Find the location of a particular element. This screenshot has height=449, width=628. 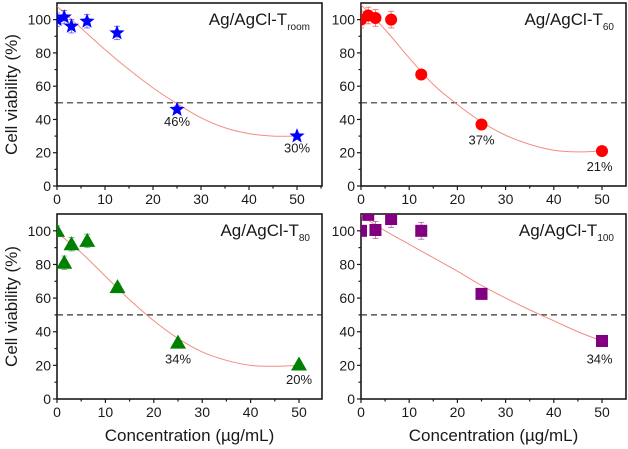

value-annotation: 21% is located at coordinates (600, 166).